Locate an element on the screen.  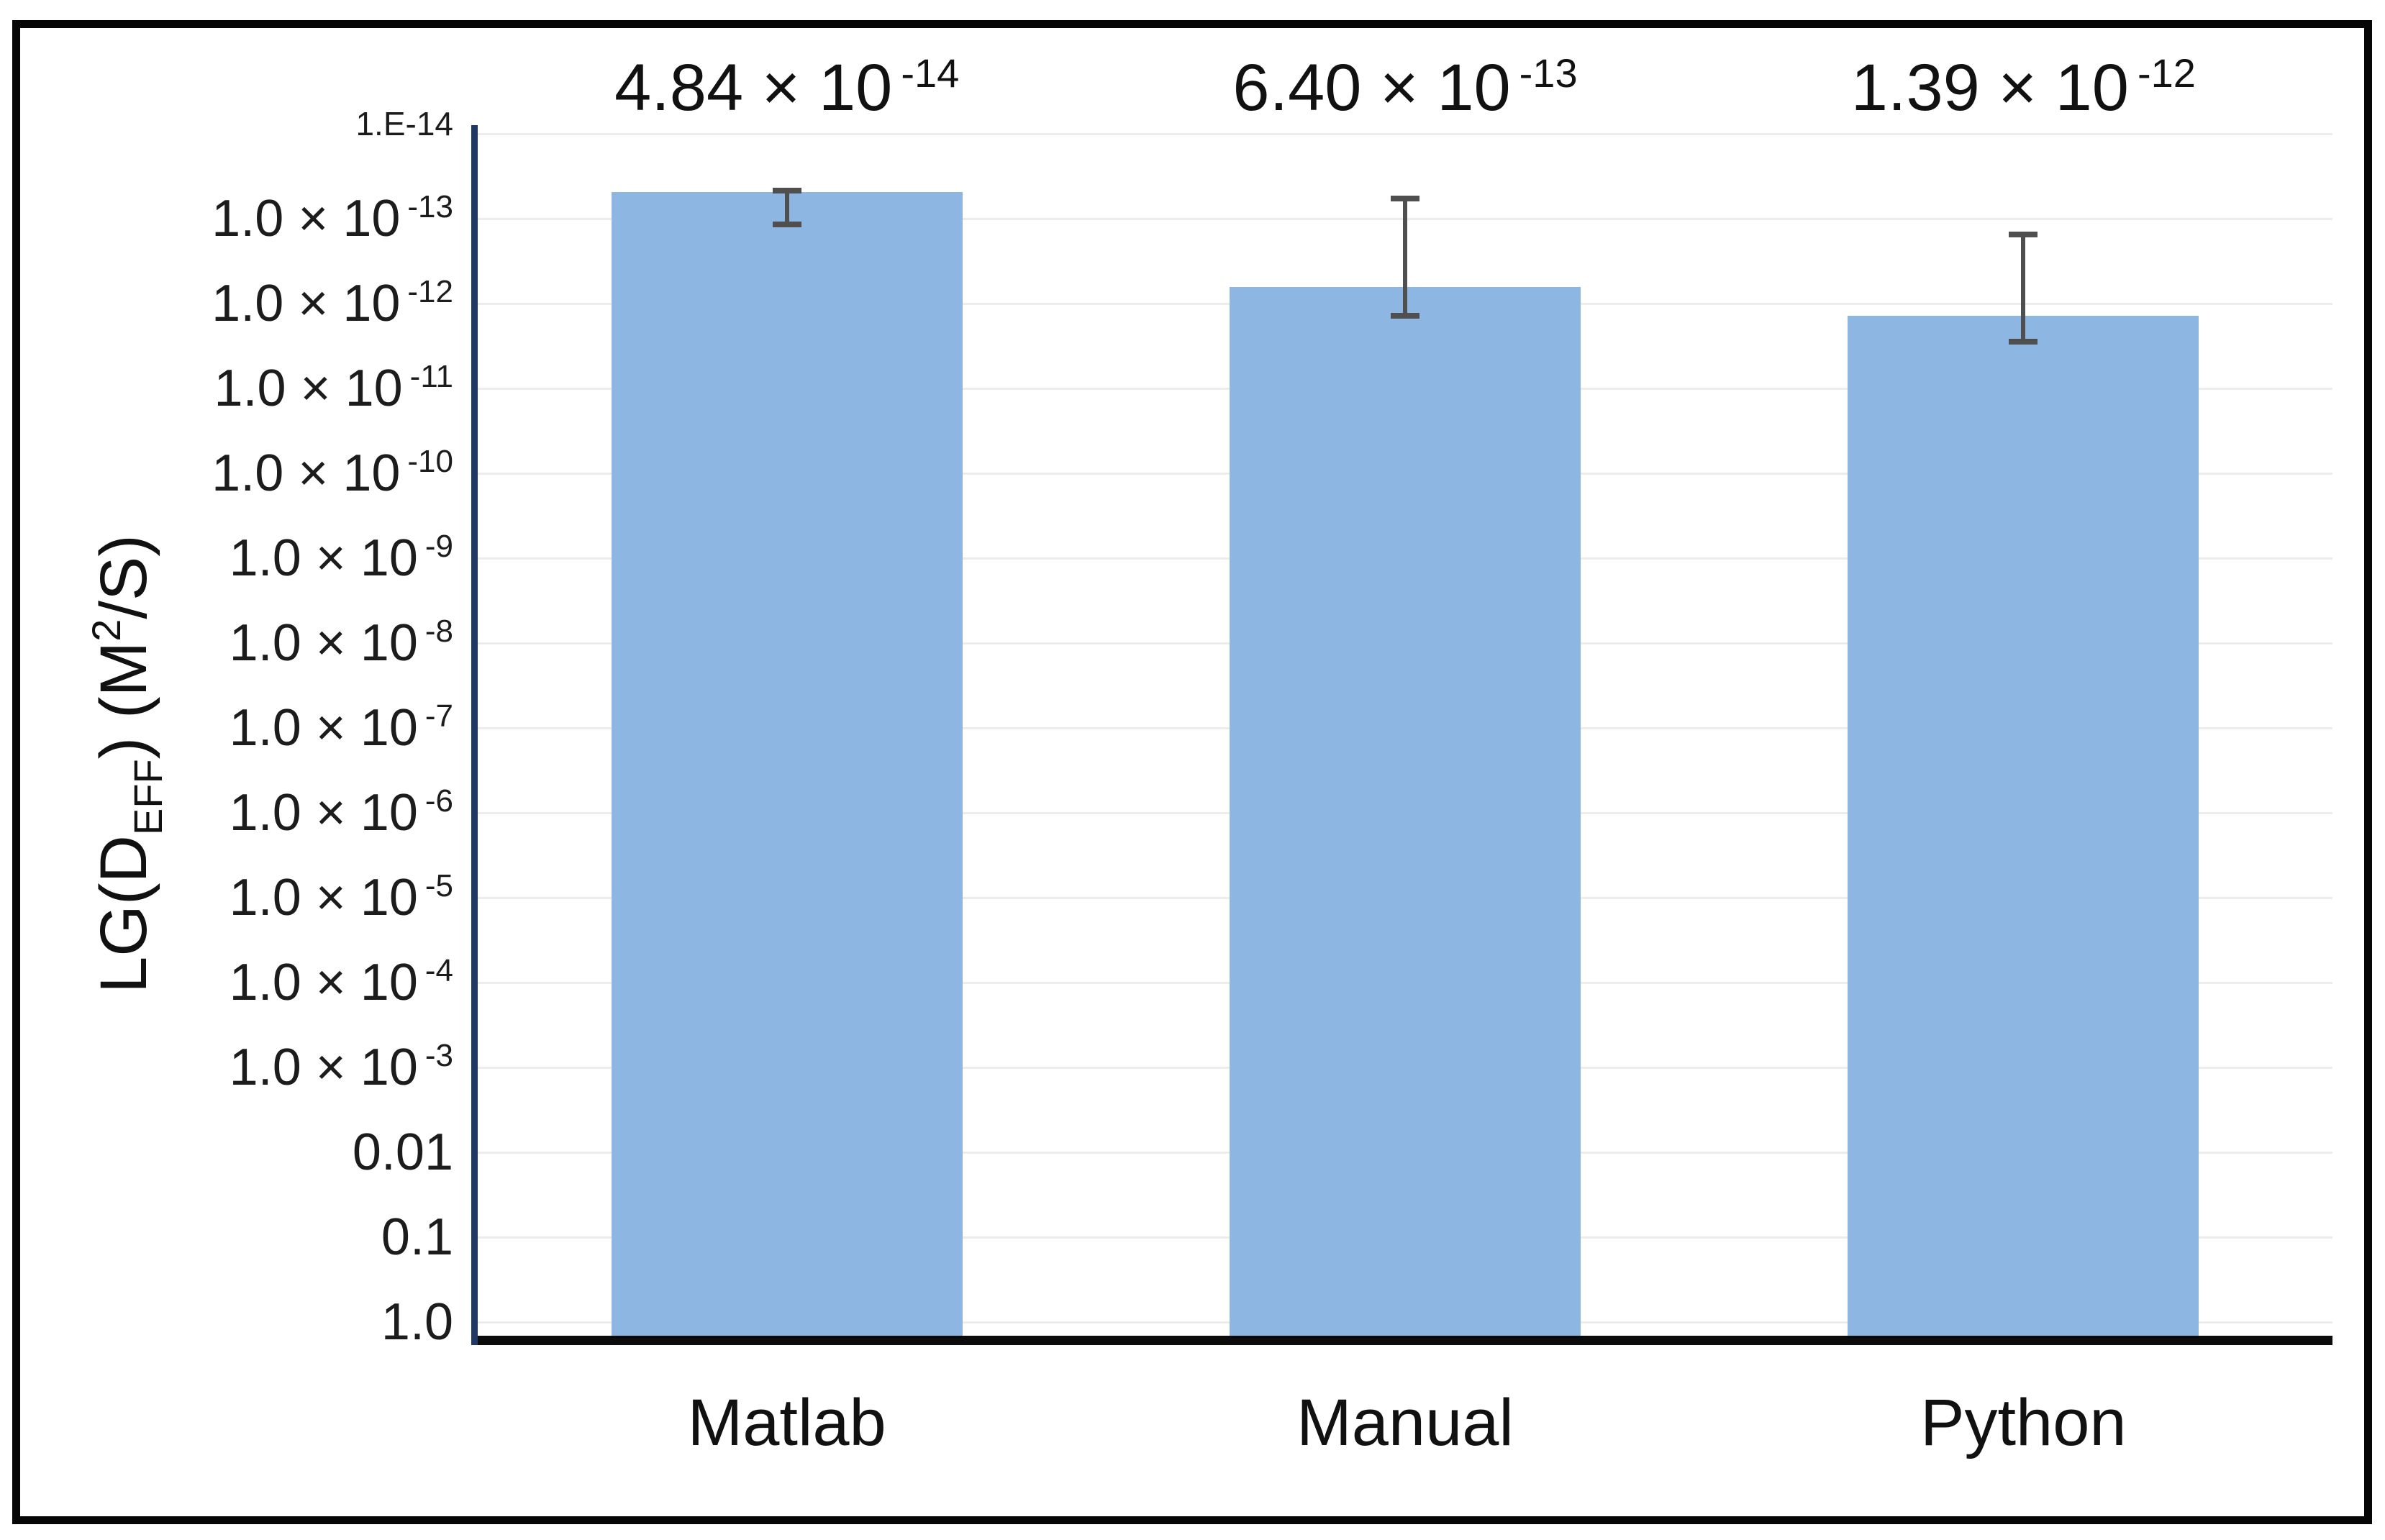
tick-exponent: -3 is located at coordinates (438, 1056).